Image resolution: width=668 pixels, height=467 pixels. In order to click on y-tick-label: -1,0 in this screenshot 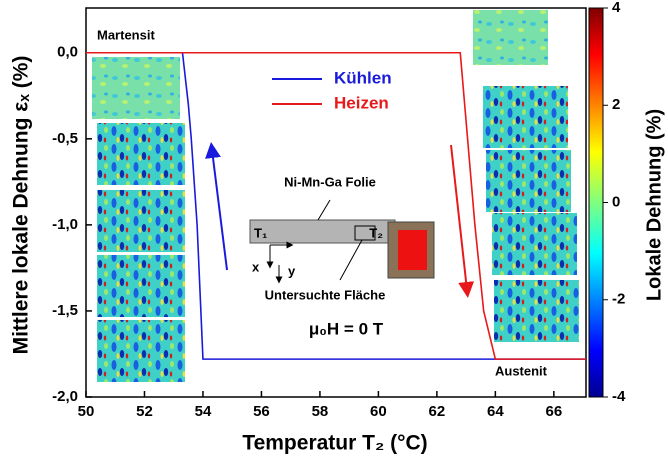, I will do `click(65, 224)`.